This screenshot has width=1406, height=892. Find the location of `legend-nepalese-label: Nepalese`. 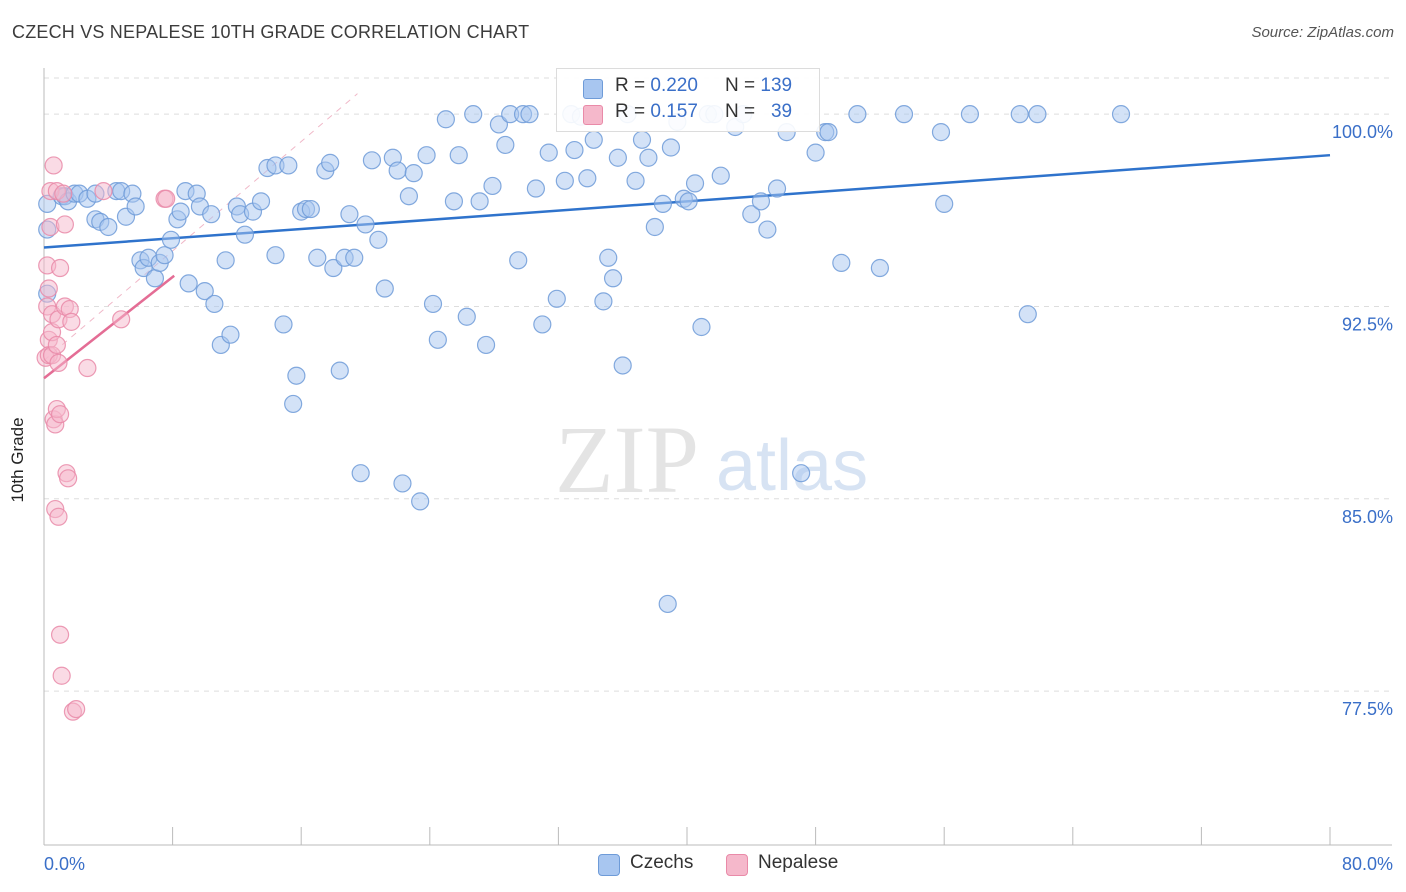

legend-nepalese-label: Nepalese is located at coordinates (798, 862).